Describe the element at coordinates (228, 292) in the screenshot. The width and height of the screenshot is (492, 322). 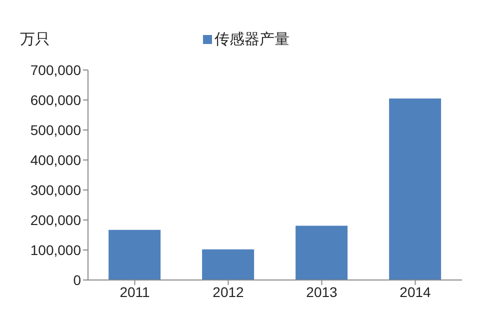
I see `x-tick-label: 2012` at that location.